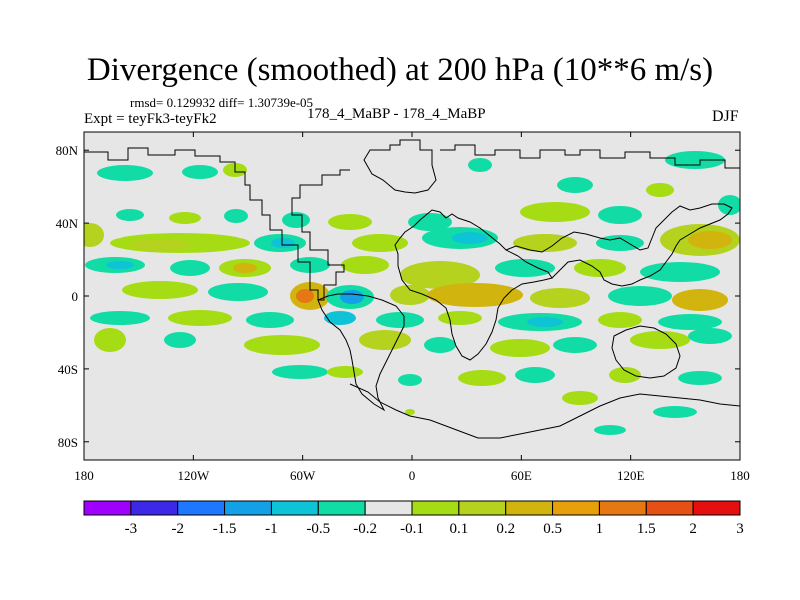 Image resolution: width=800 pixels, height=600 pixels. Describe the element at coordinates (631, 475) in the screenshot. I see `lon-tick-label: 120E` at that location.